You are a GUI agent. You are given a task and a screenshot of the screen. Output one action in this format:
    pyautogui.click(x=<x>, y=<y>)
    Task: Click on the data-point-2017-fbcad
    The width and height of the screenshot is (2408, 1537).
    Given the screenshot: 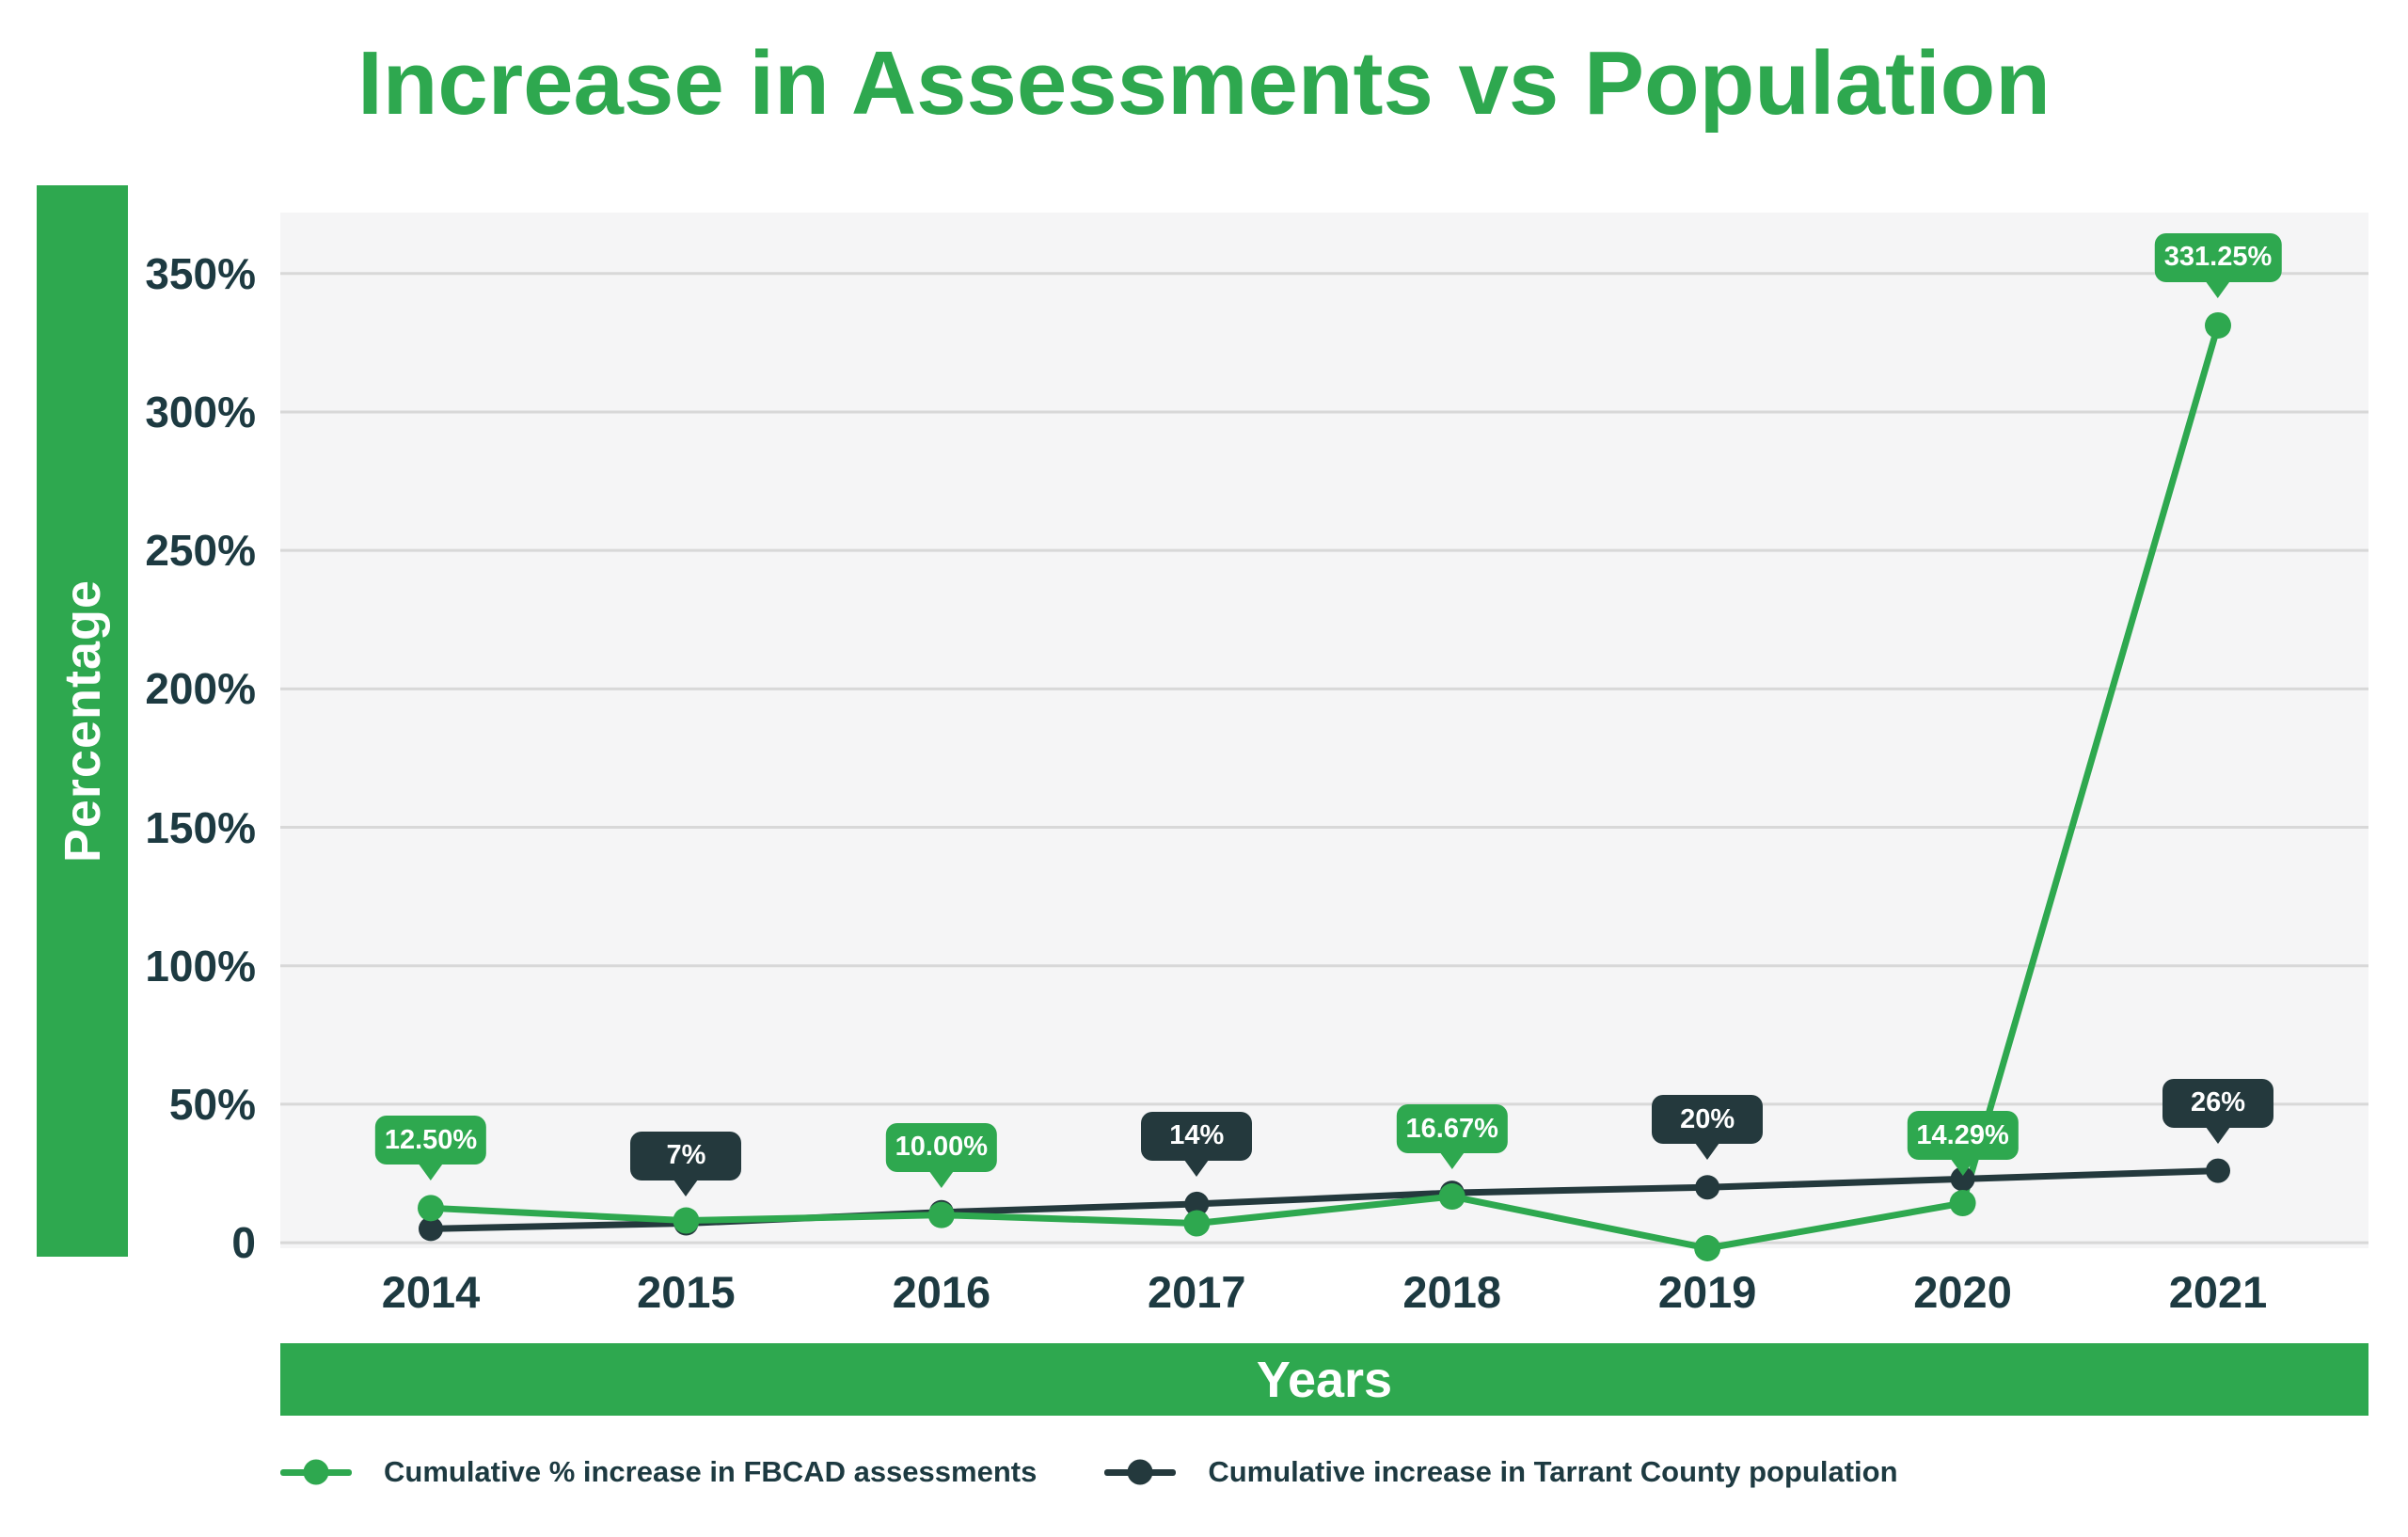 What is the action you would take?
    pyautogui.click(x=1197, y=1223)
    